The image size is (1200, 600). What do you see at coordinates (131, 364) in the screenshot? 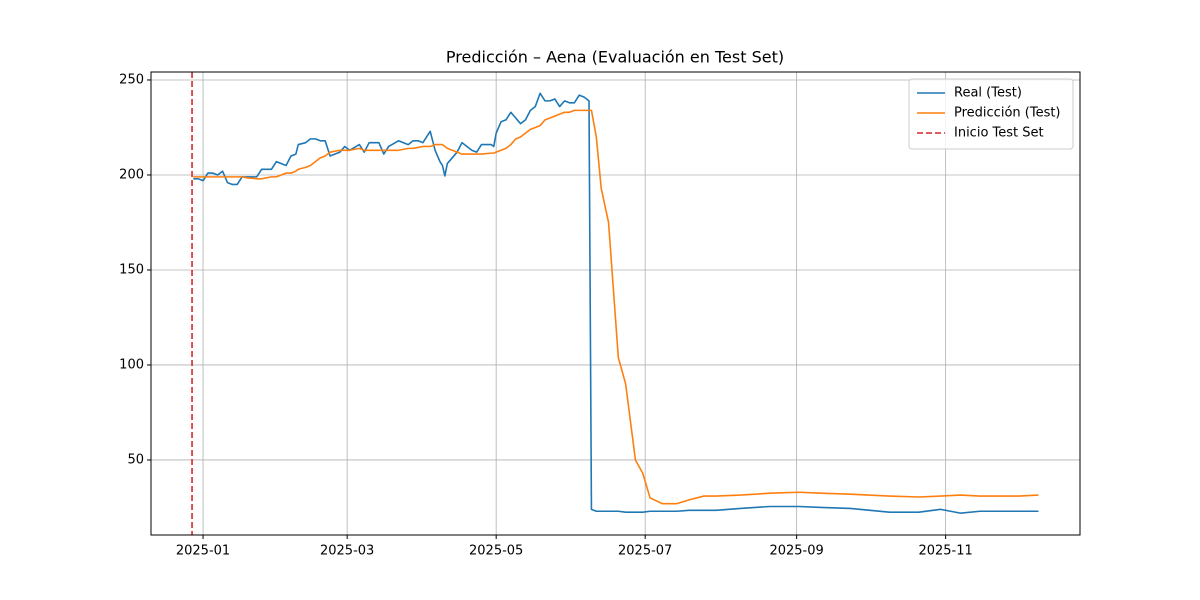
I see `y-tick-label: 100` at bounding box center [131, 364].